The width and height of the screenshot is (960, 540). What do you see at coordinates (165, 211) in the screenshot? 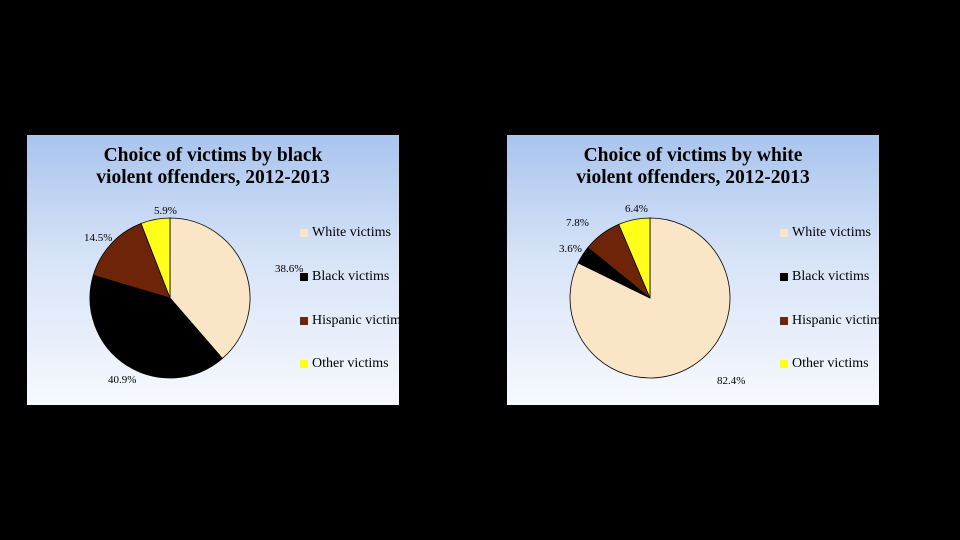
I see `data-label: 5.9%` at bounding box center [165, 211].